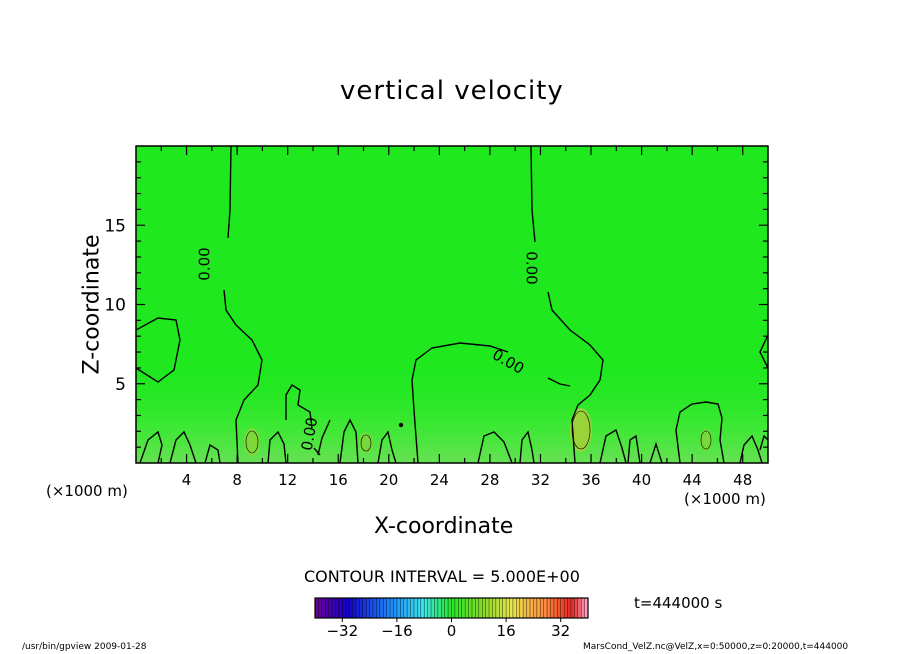  Describe the element at coordinates (590, 480) in the screenshot. I see `x-tick-label: 36` at that location.